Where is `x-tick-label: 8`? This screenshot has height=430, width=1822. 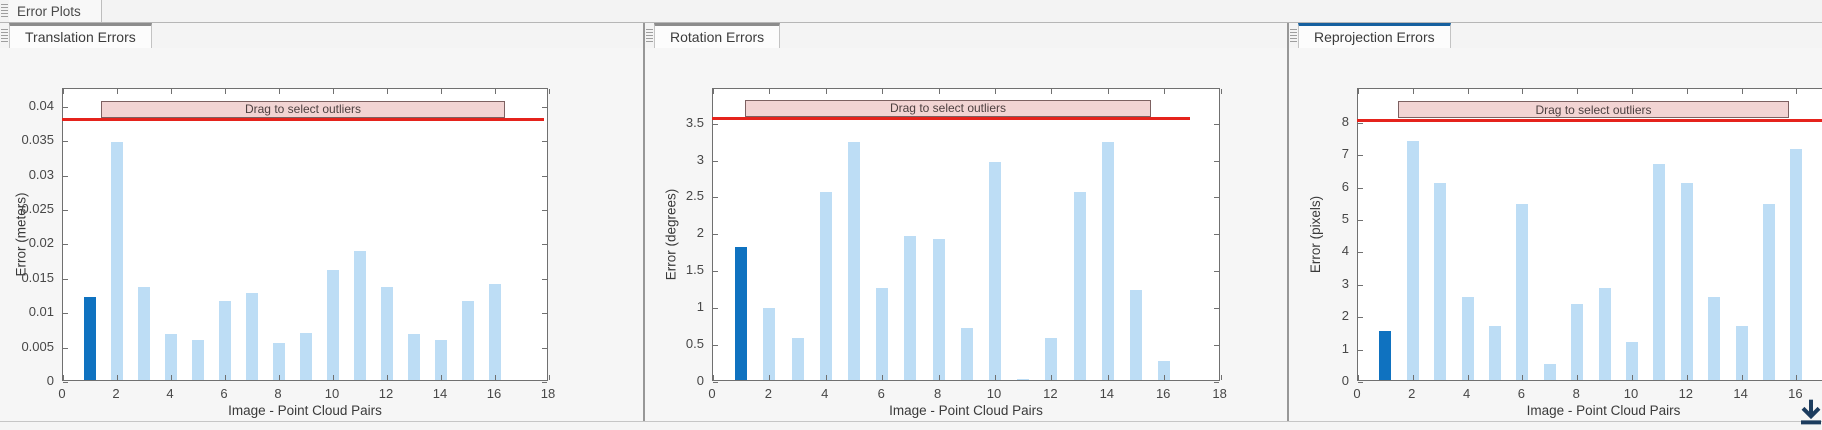
x-tick-label: 8 is located at coordinates (1576, 393).